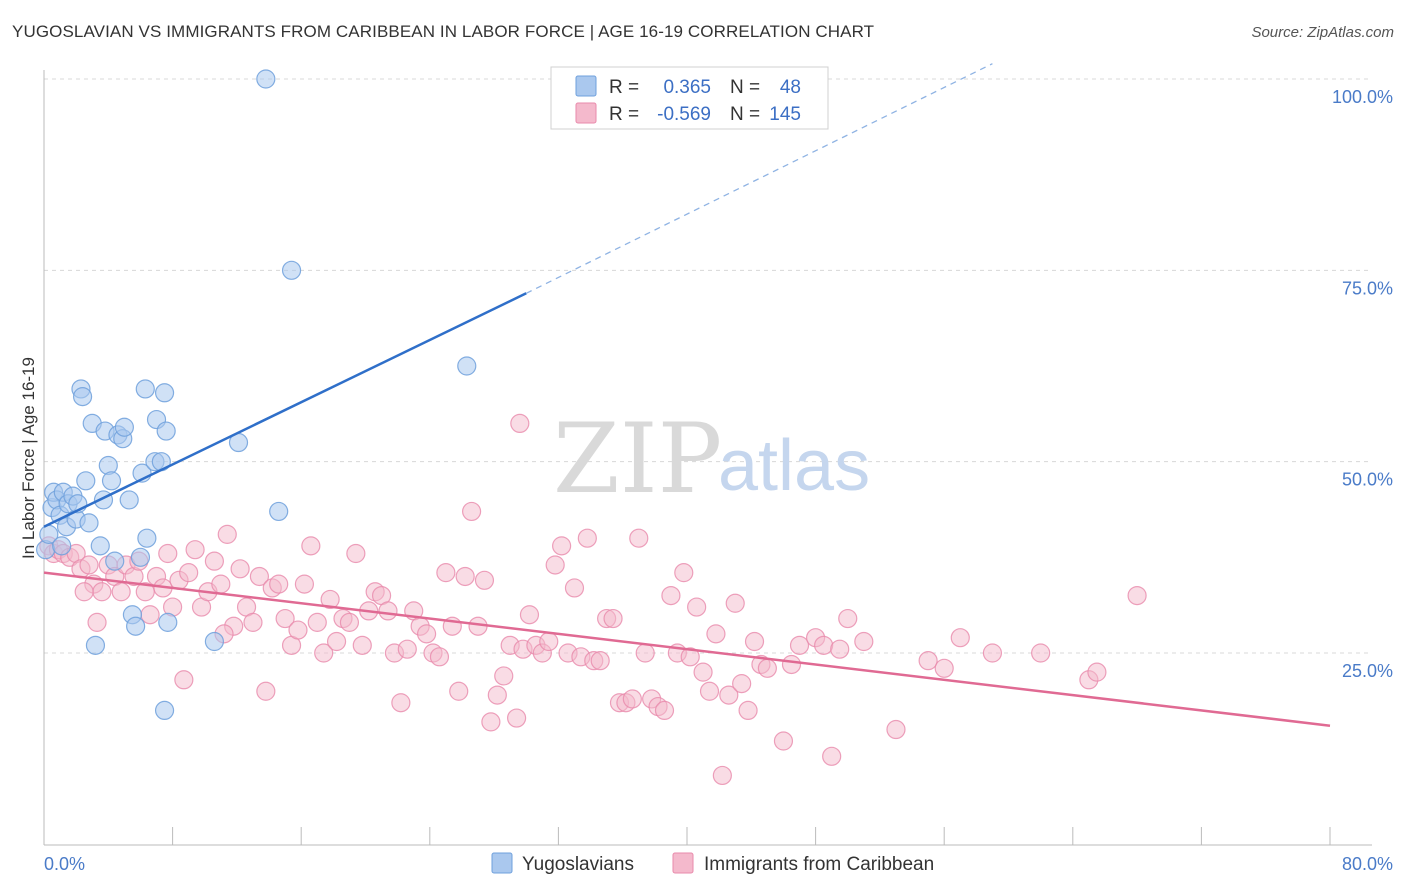  What do you see at coordinates (1367, 480) in the screenshot?
I see `y-tick-label-50: 50.0%` at bounding box center [1367, 480].